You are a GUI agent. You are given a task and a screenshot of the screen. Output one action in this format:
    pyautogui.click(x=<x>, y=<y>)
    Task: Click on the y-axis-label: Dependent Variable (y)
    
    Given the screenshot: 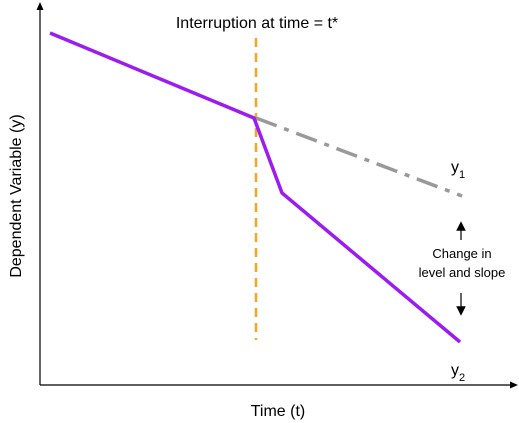 What is the action you would take?
    pyautogui.click(x=16, y=195)
    